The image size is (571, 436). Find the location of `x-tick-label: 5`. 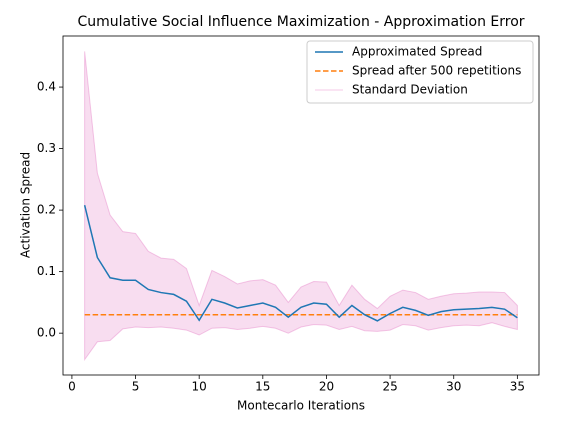

x-tick-label: 5 is located at coordinates (136, 387).